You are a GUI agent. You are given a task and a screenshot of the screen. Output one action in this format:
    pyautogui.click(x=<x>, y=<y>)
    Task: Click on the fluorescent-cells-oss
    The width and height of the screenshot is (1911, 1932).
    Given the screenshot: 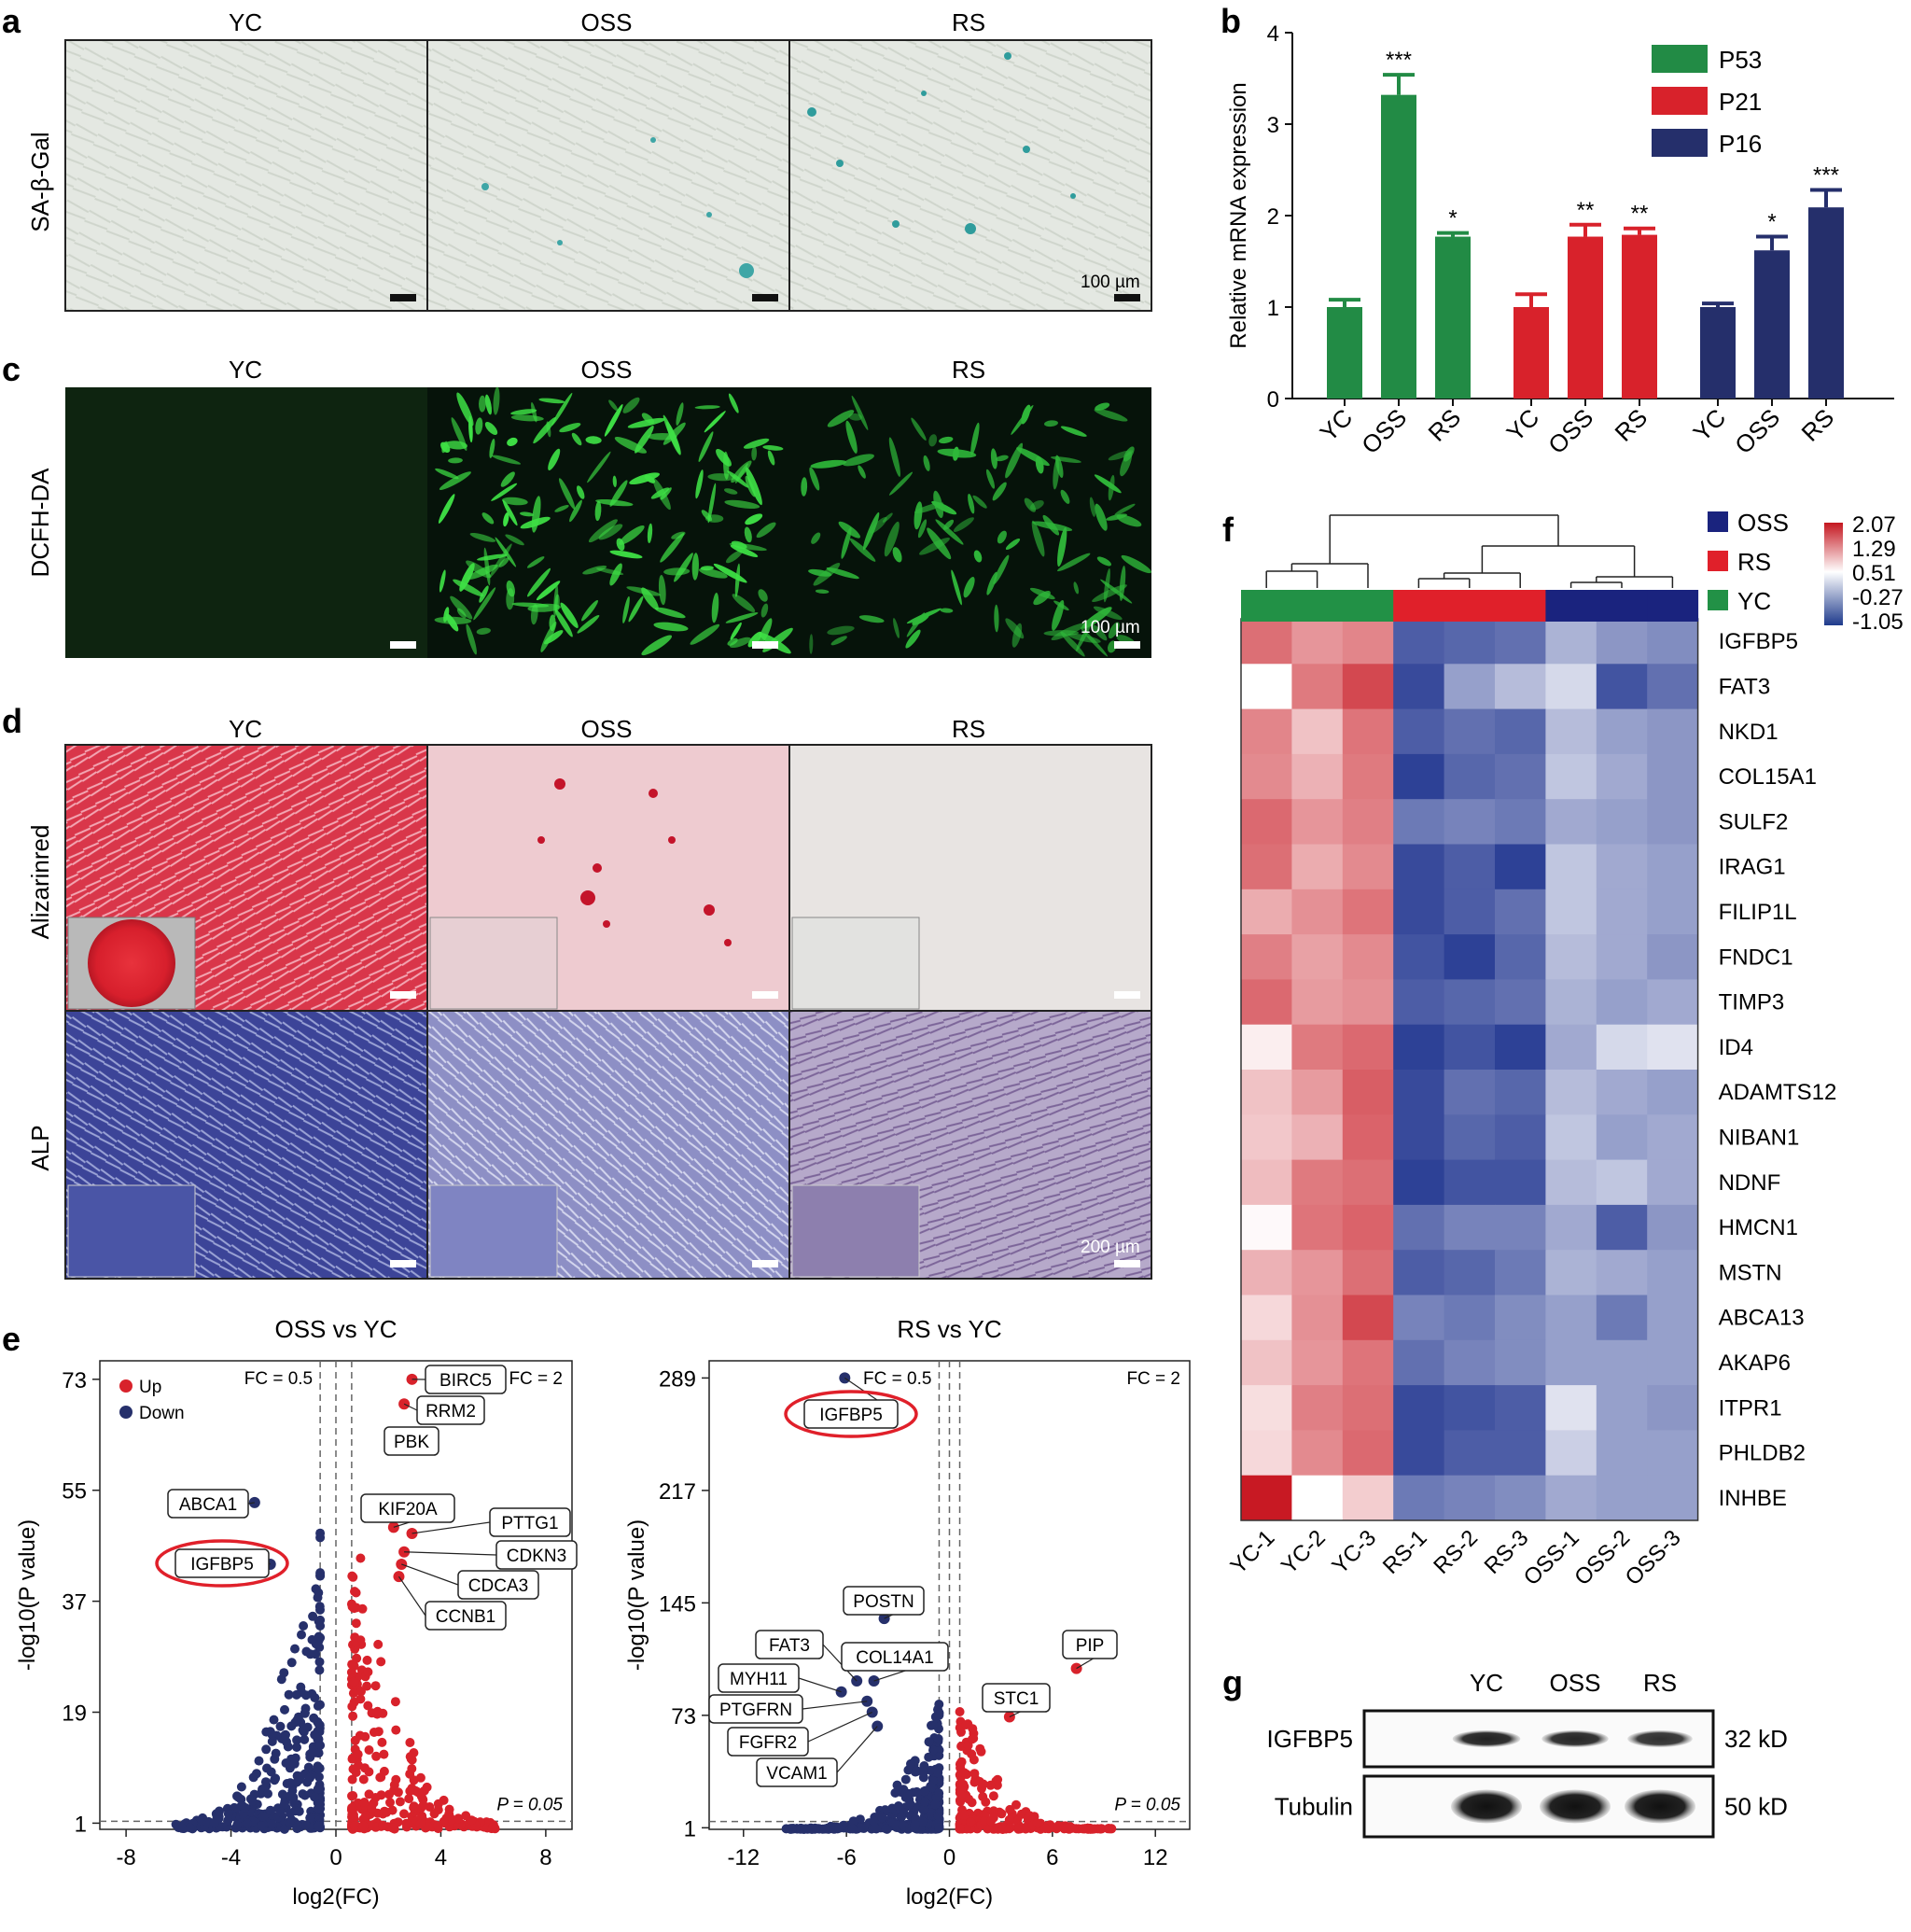 What is the action you would take?
    pyautogui.click(x=613, y=521)
    